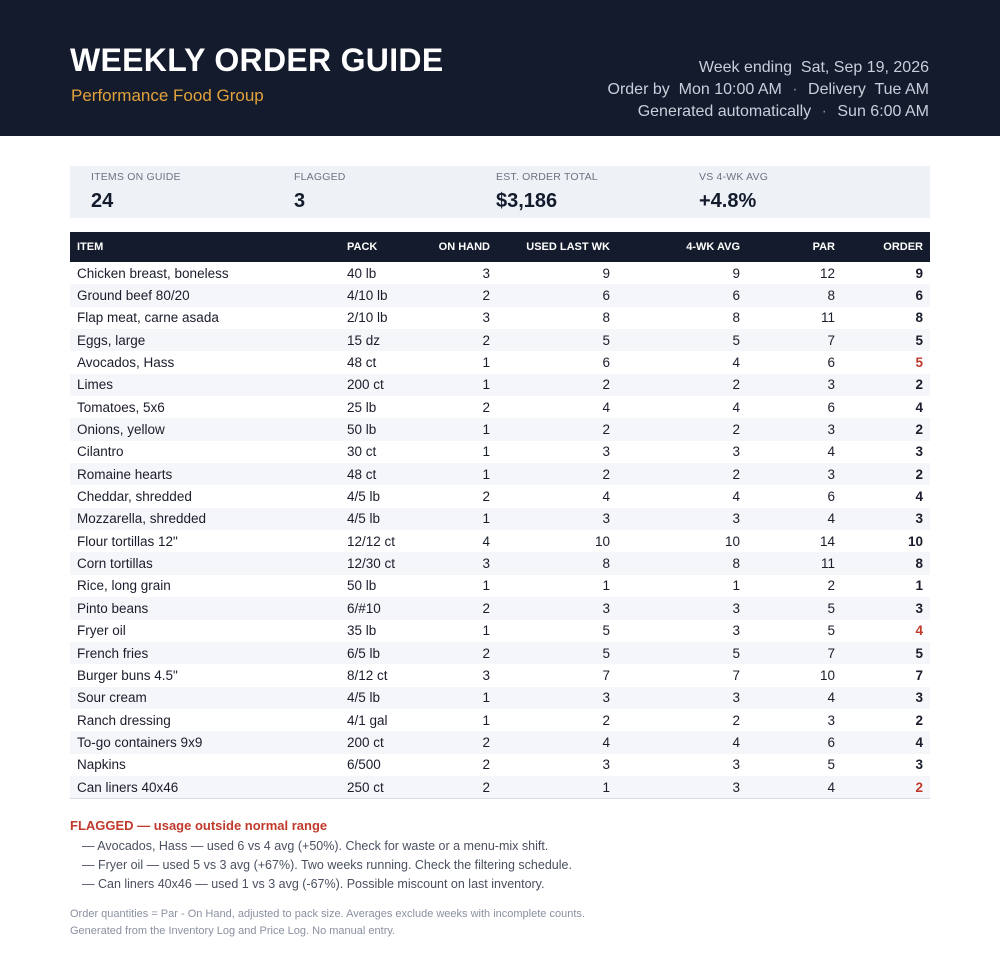 Image resolution: width=1000 pixels, height=956 pixels. Describe the element at coordinates (101, 631) in the screenshot. I see `cell-item: Fryer oil` at that location.